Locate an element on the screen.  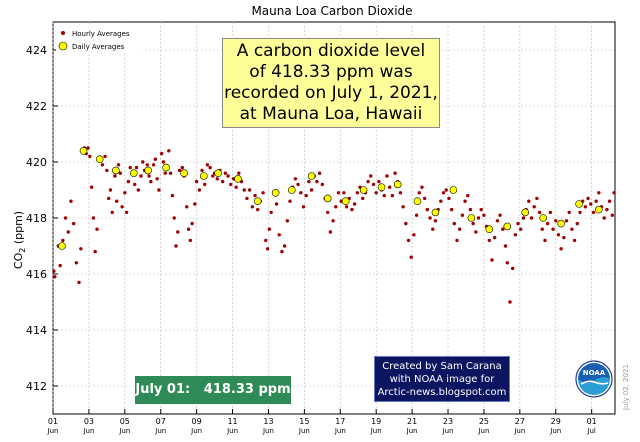
side-date-label: July 02, 2021 is located at coordinates (626, 387).